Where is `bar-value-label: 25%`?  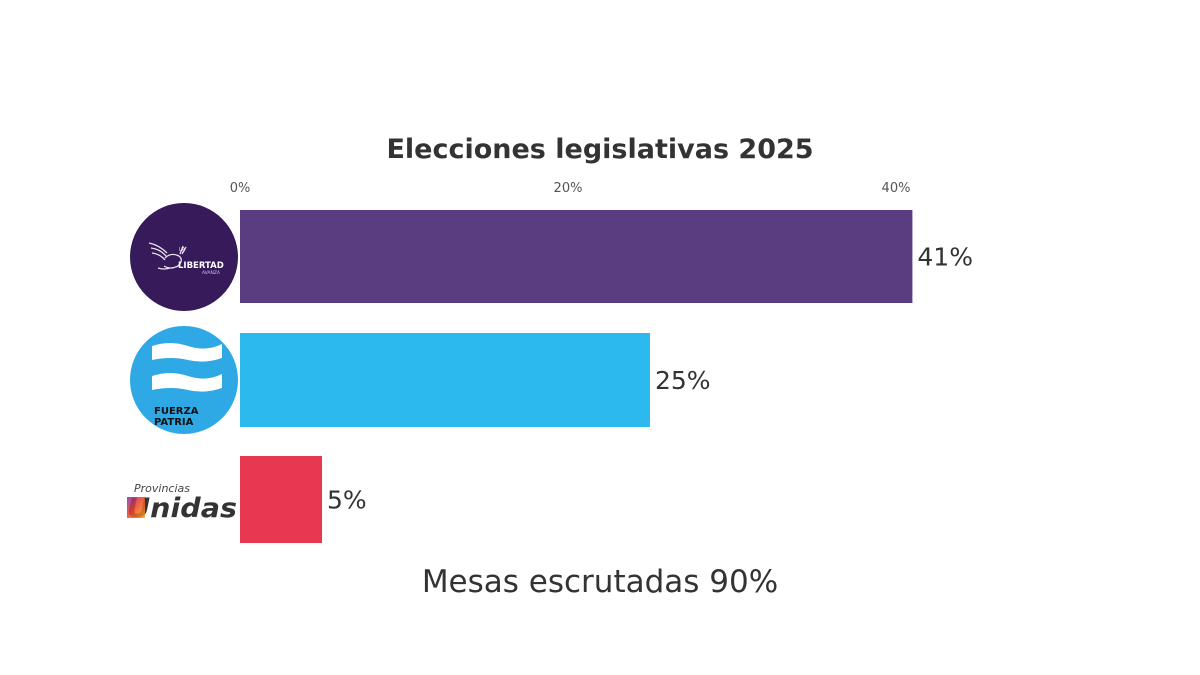
bar-value-label: 25% is located at coordinates (683, 380).